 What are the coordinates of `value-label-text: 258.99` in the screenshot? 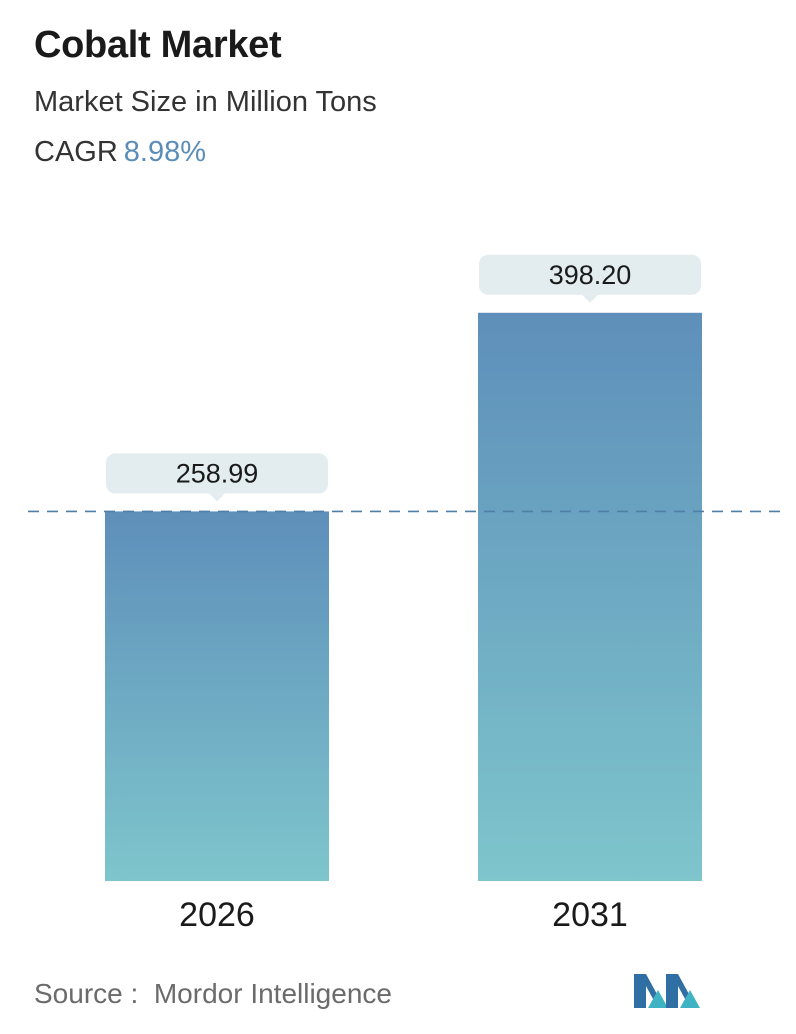 It's located at (217, 473).